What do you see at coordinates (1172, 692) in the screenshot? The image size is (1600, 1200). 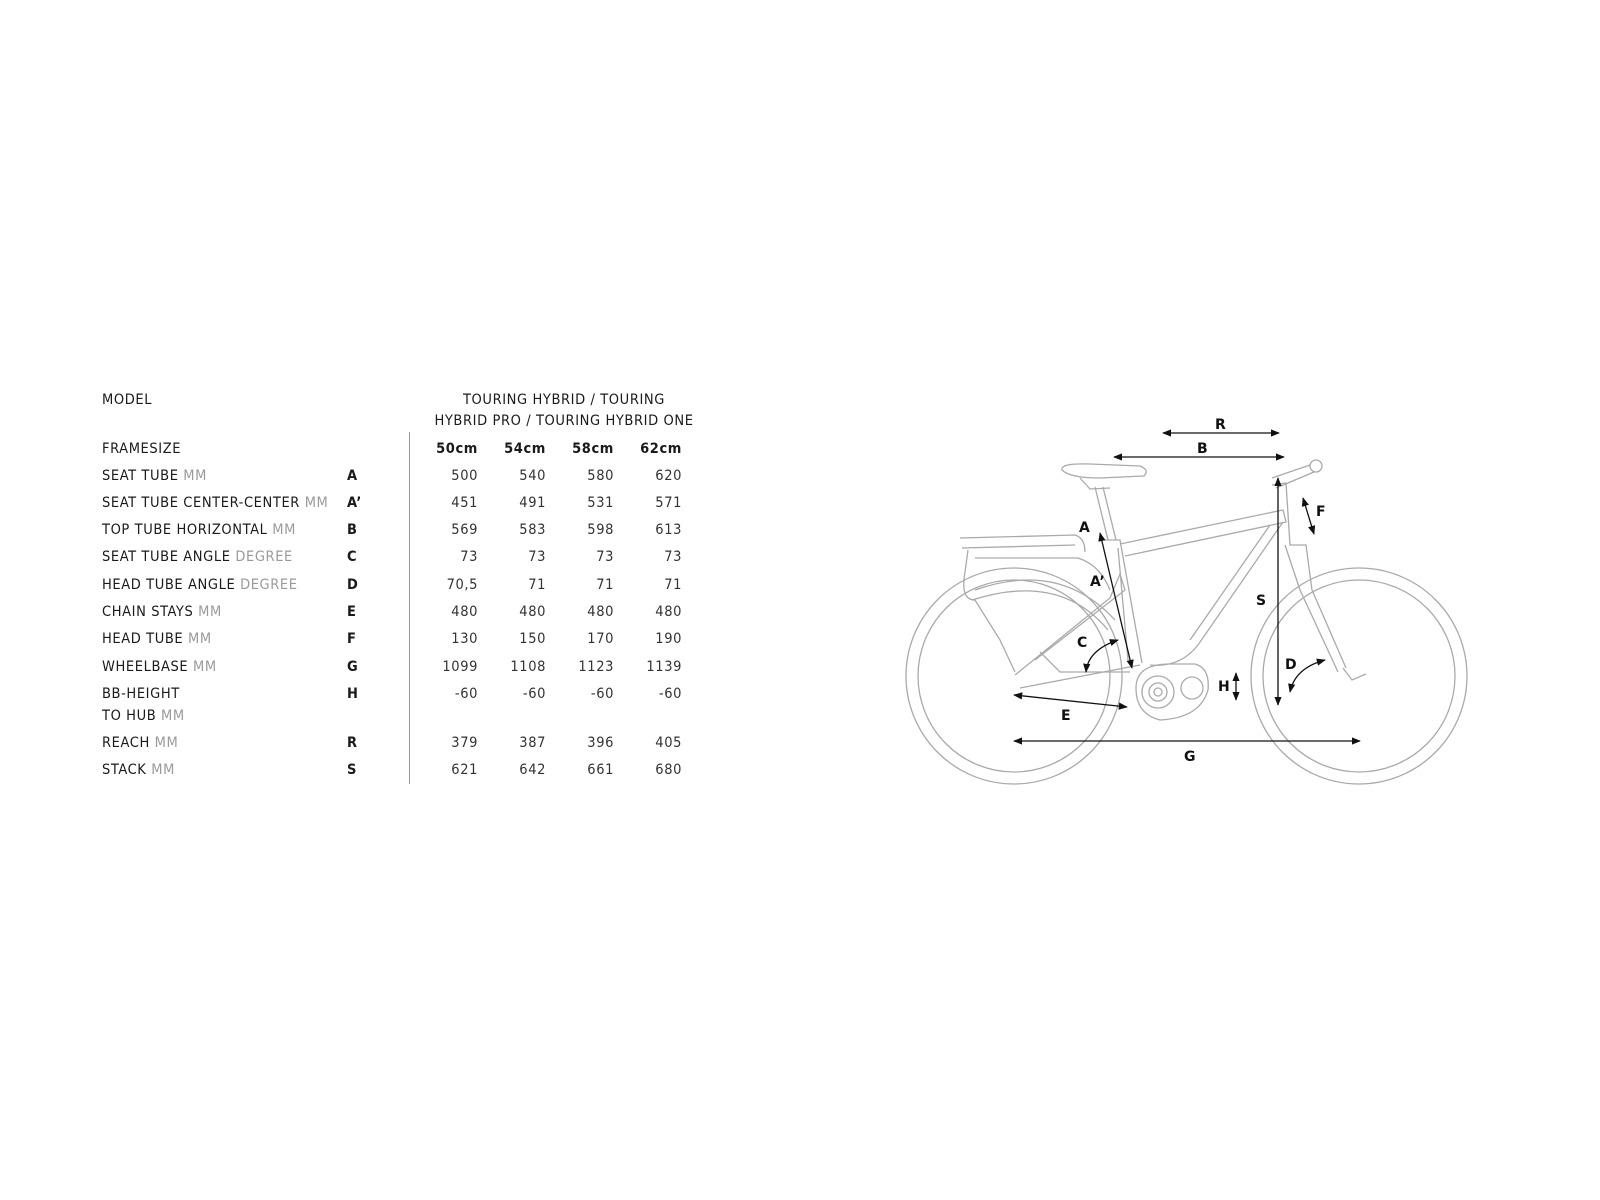 I see `motor` at bounding box center [1172, 692].